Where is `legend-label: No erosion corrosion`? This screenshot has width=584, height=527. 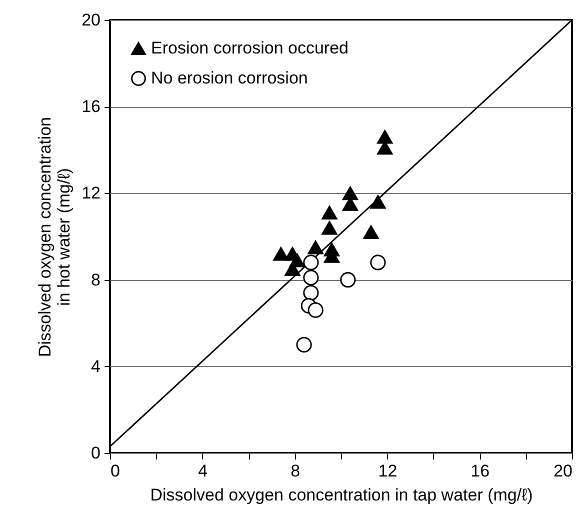 legend-label: No erosion corrosion is located at coordinates (229, 78).